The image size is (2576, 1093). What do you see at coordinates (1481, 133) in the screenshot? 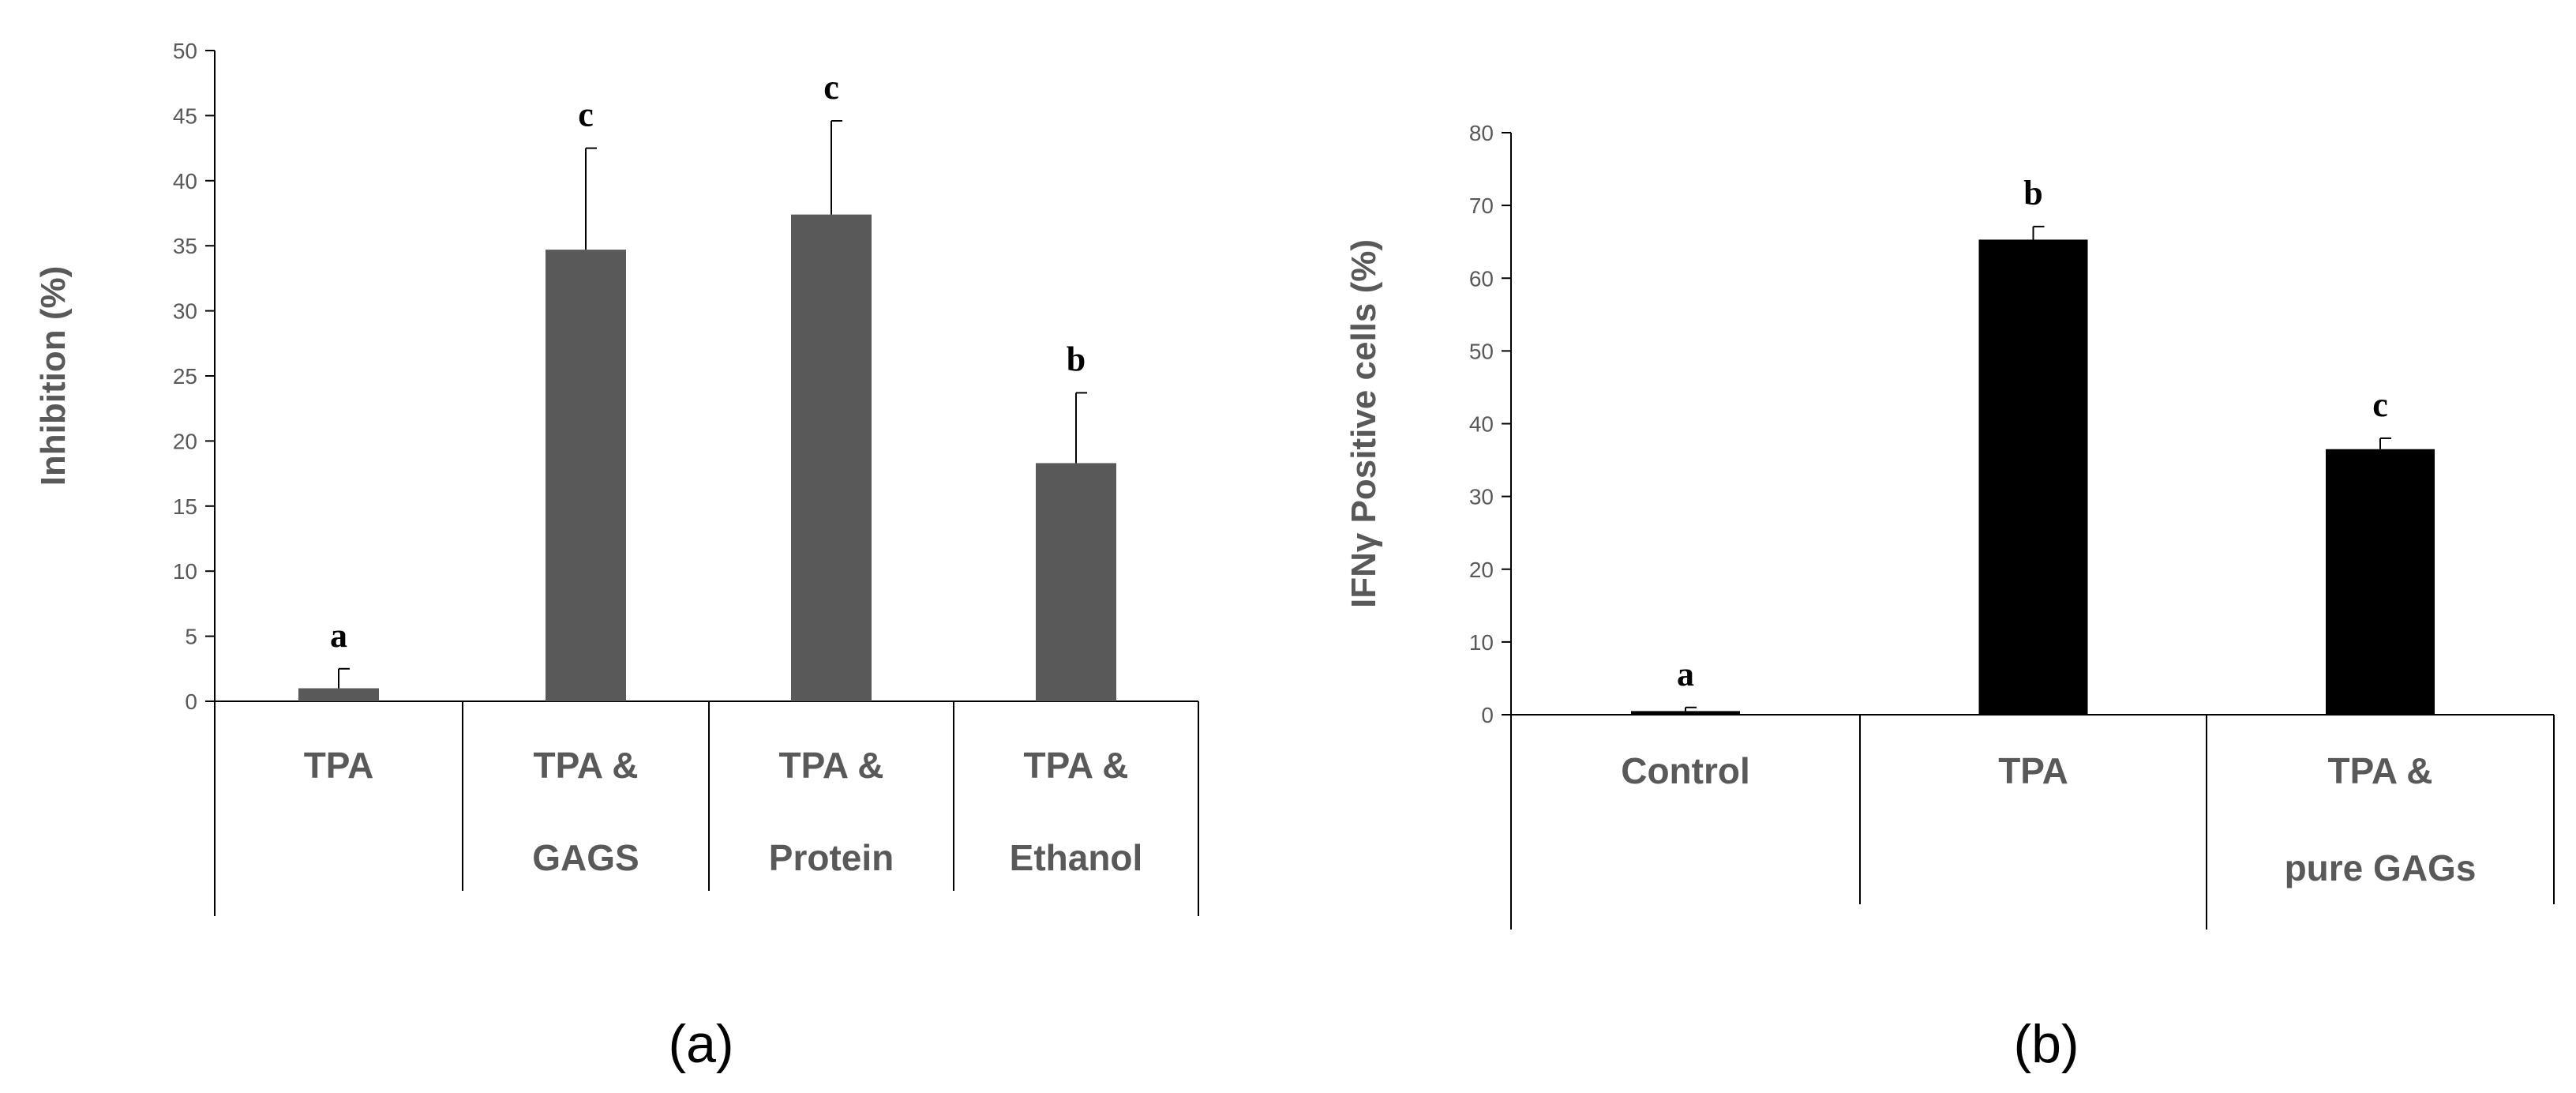
I see `y-tick-label: 80` at bounding box center [1481, 133].